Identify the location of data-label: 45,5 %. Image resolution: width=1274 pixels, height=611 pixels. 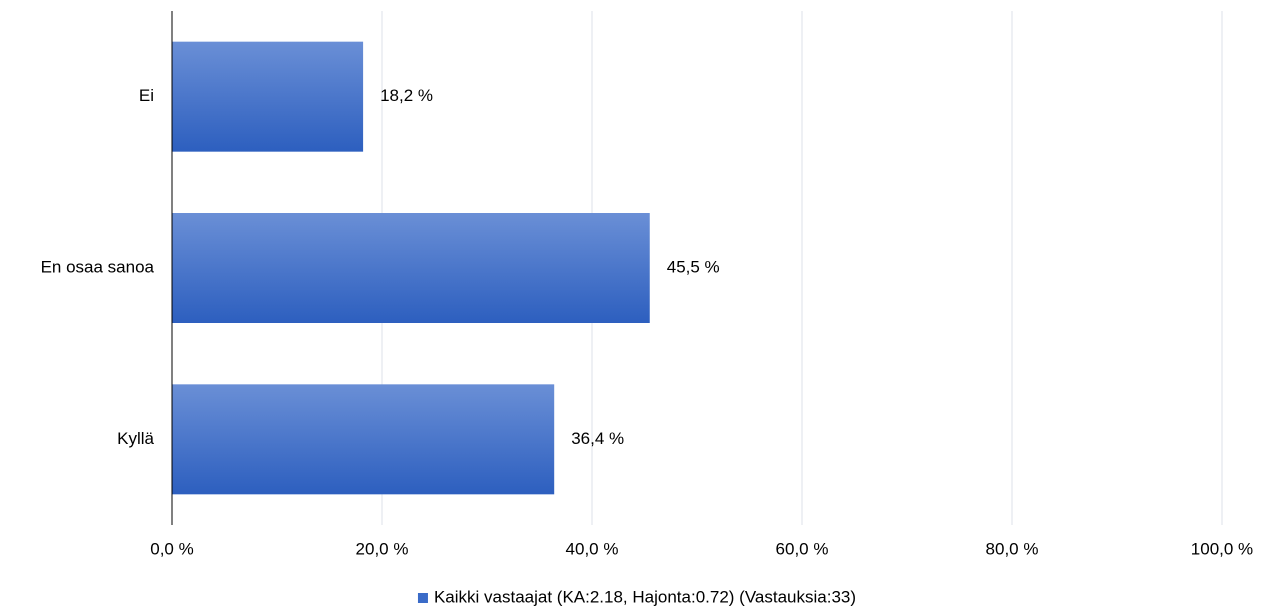
(693, 266).